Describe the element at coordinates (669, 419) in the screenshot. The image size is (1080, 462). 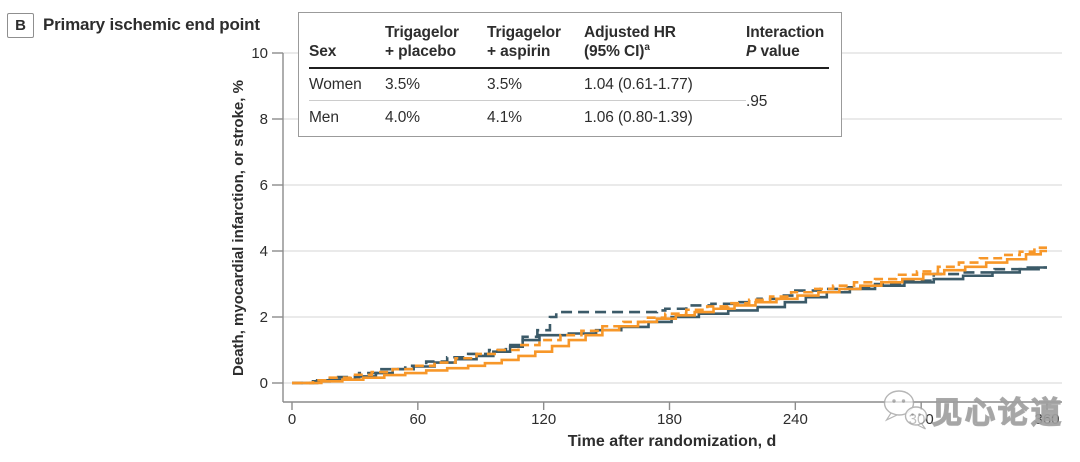
I see `x-tick-label-180: 180` at that location.